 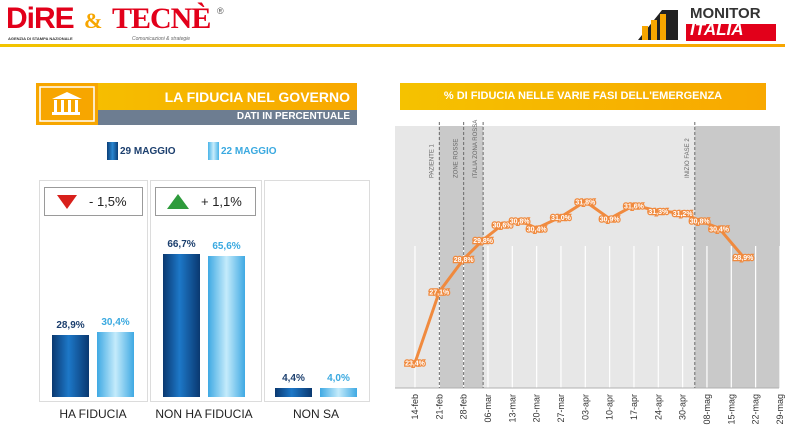 What do you see at coordinates (610, 407) in the screenshot?
I see `x-tick-label: 10-apr` at bounding box center [610, 407].